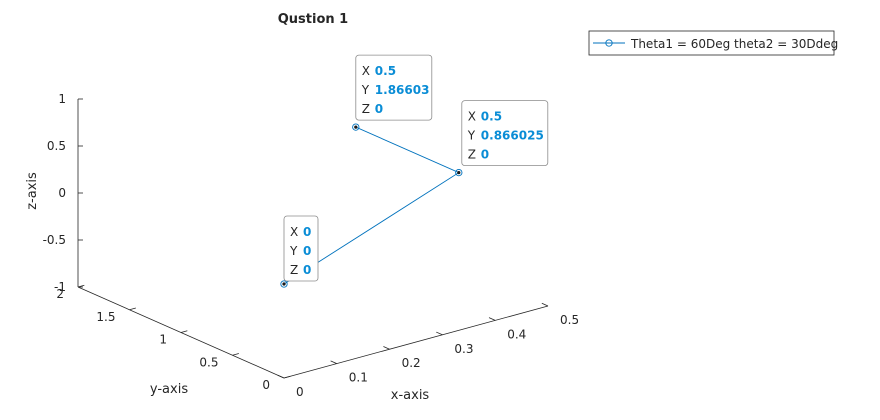 The height and width of the screenshot is (420, 880). What do you see at coordinates (307, 251) in the screenshot?
I see `datatip-y-value: 0` at bounding box center [307, 251].